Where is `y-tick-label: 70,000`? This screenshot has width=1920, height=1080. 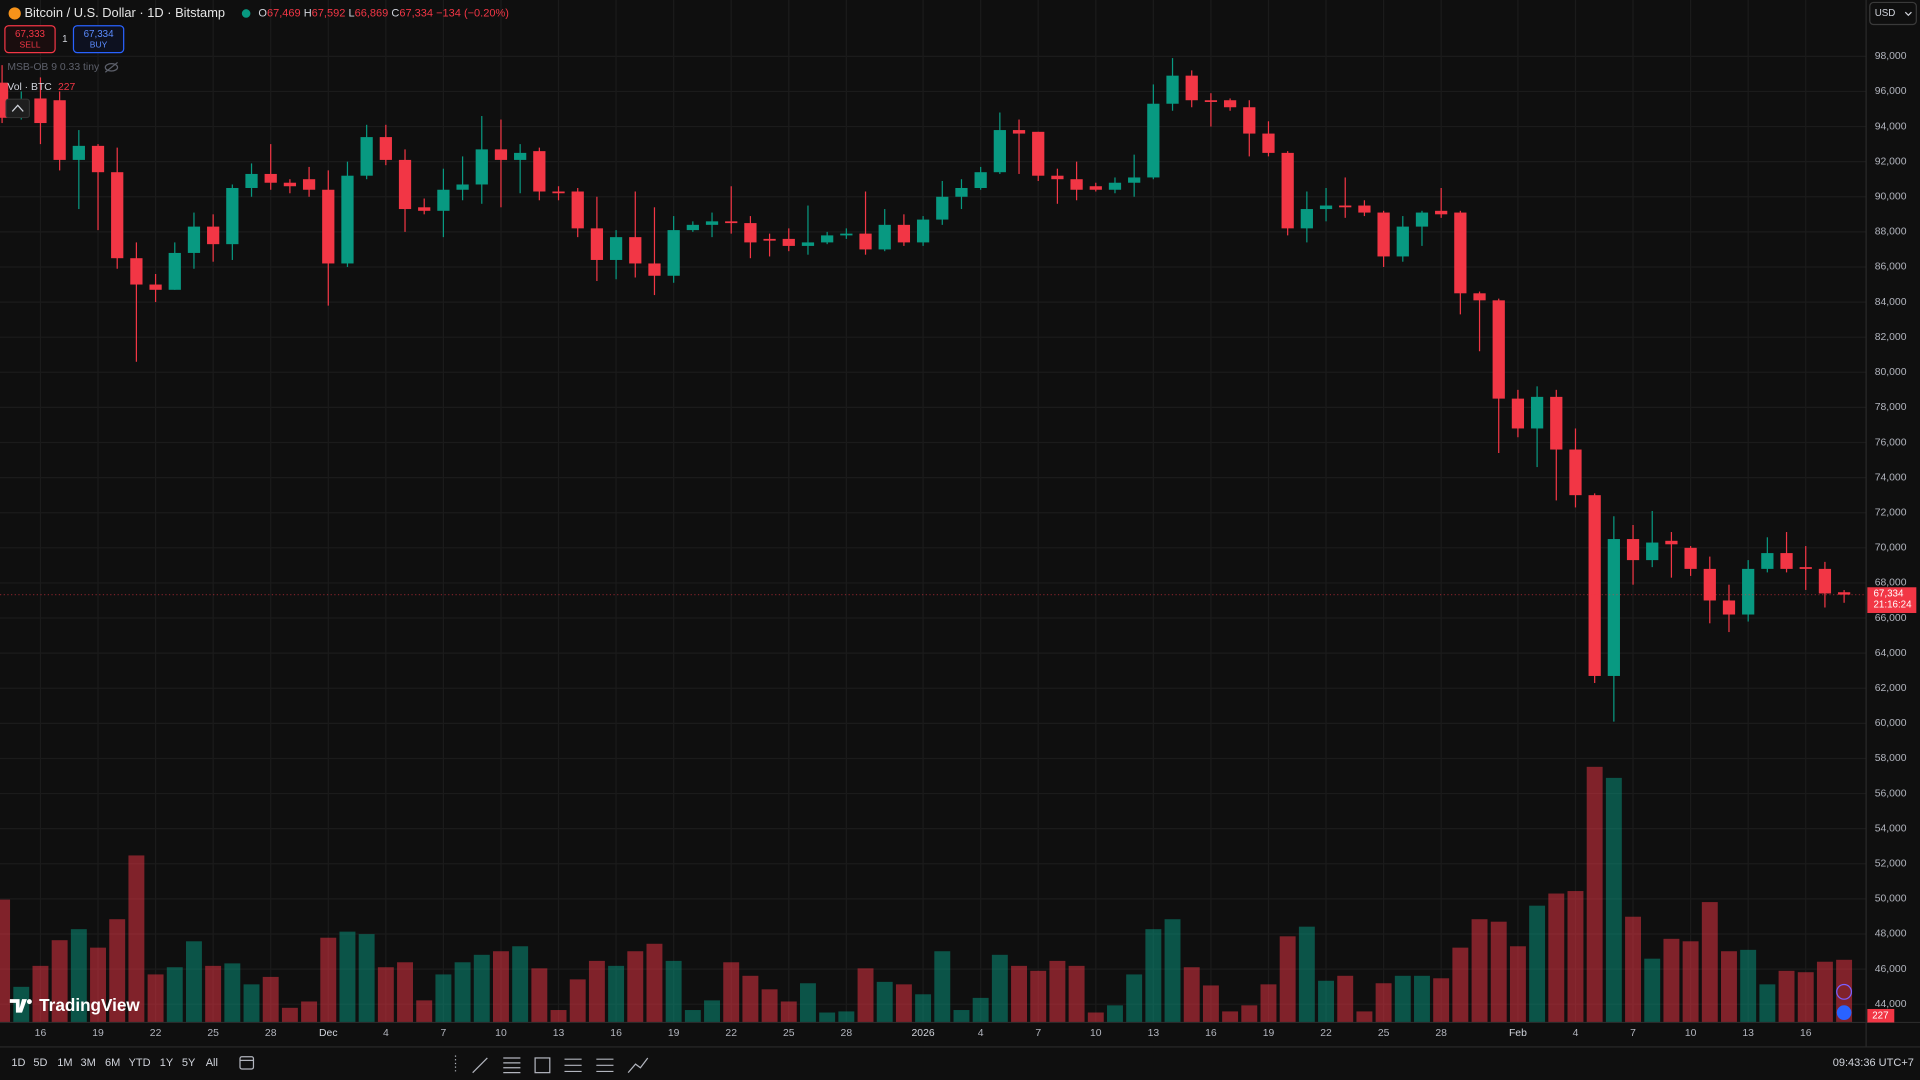 y-tick-label: 70,000 is located at coordinates (1891, 548).